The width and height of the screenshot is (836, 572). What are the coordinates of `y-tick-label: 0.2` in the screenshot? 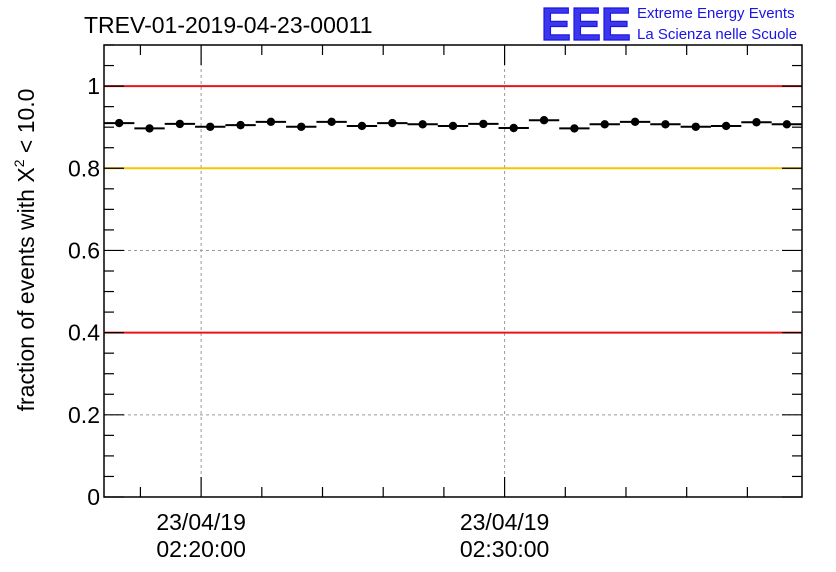 It's located at (84, 415).